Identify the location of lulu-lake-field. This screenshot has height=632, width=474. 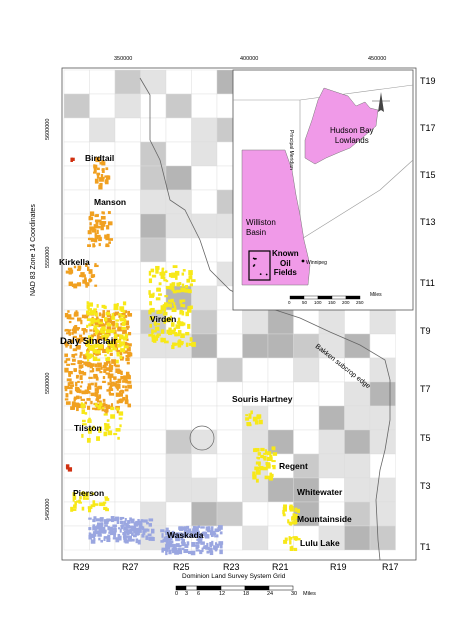
(298, 539).